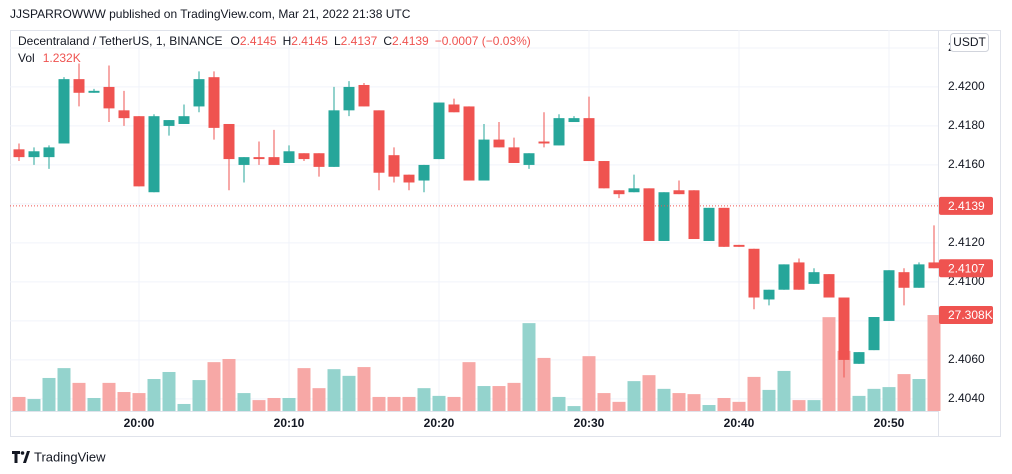 The height and width of the screenshot is (474, 1012). Describe the element at coordinates (235, 41) in the screenshot. I see `legend-key: O` at that location.